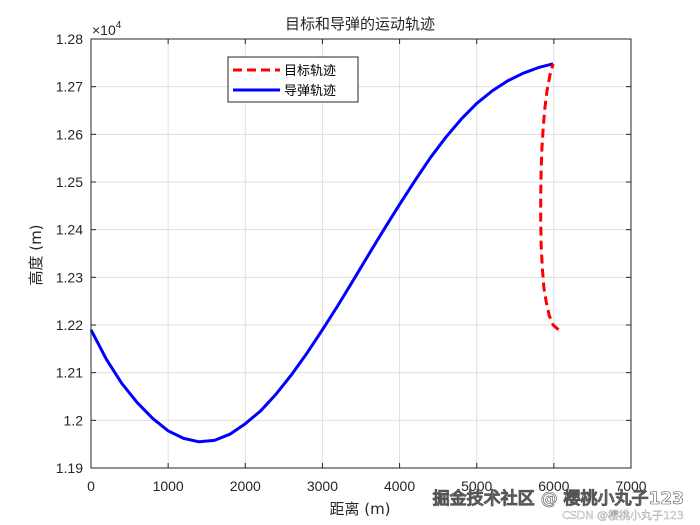 The width and height of the screenshot is (700, 525). I want to click on x-tick-label: 1000, so click(168, 486).